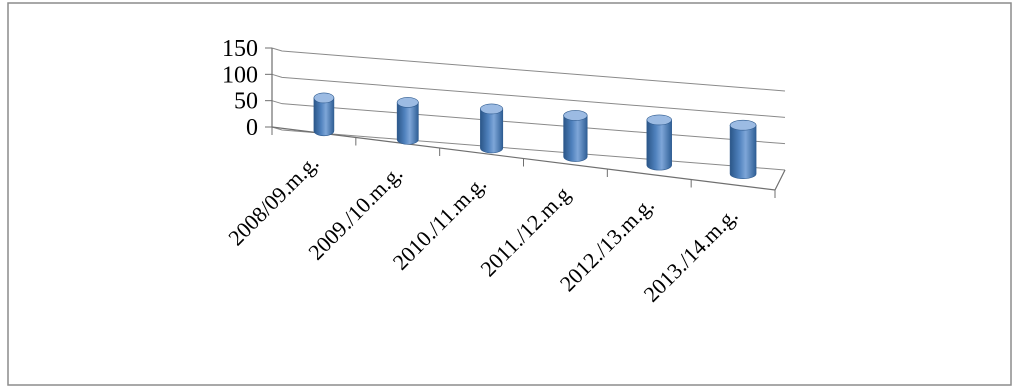 This screenshot has height=392, width=1017. What do you see at coordinates (252, 128) in the screenshot?
I see `y-tick-label: 0` at bounding box center [252, 128].